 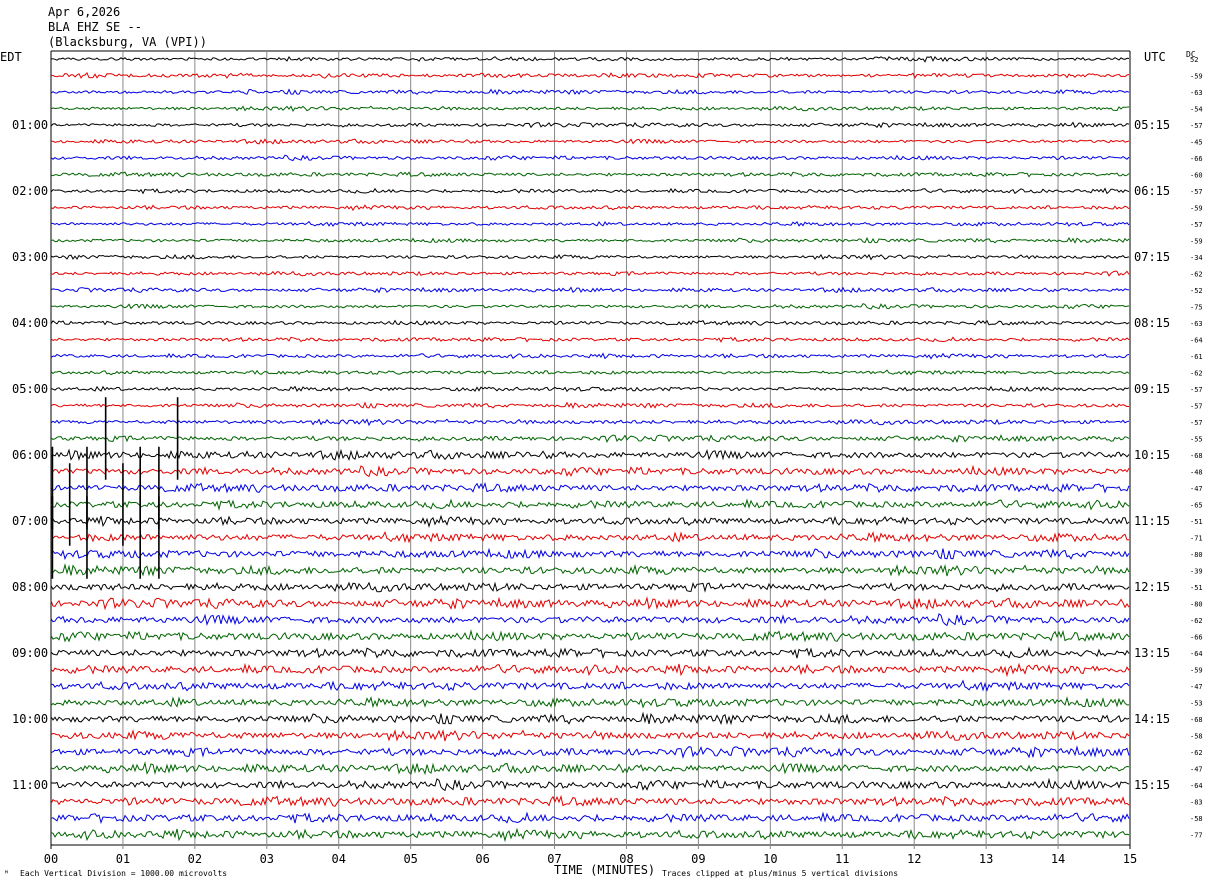 I want to click on dc-offset-label: -34, so click(x=1196, y=258).